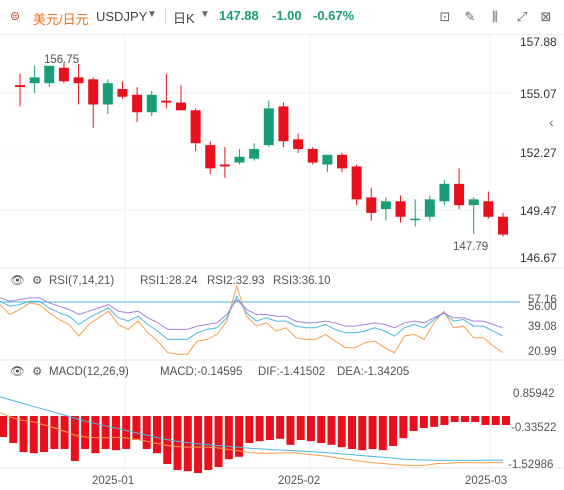 This screenshot has height=490, width=564. I want to click on x-tick-label: 2025-01, so click(113, 481).